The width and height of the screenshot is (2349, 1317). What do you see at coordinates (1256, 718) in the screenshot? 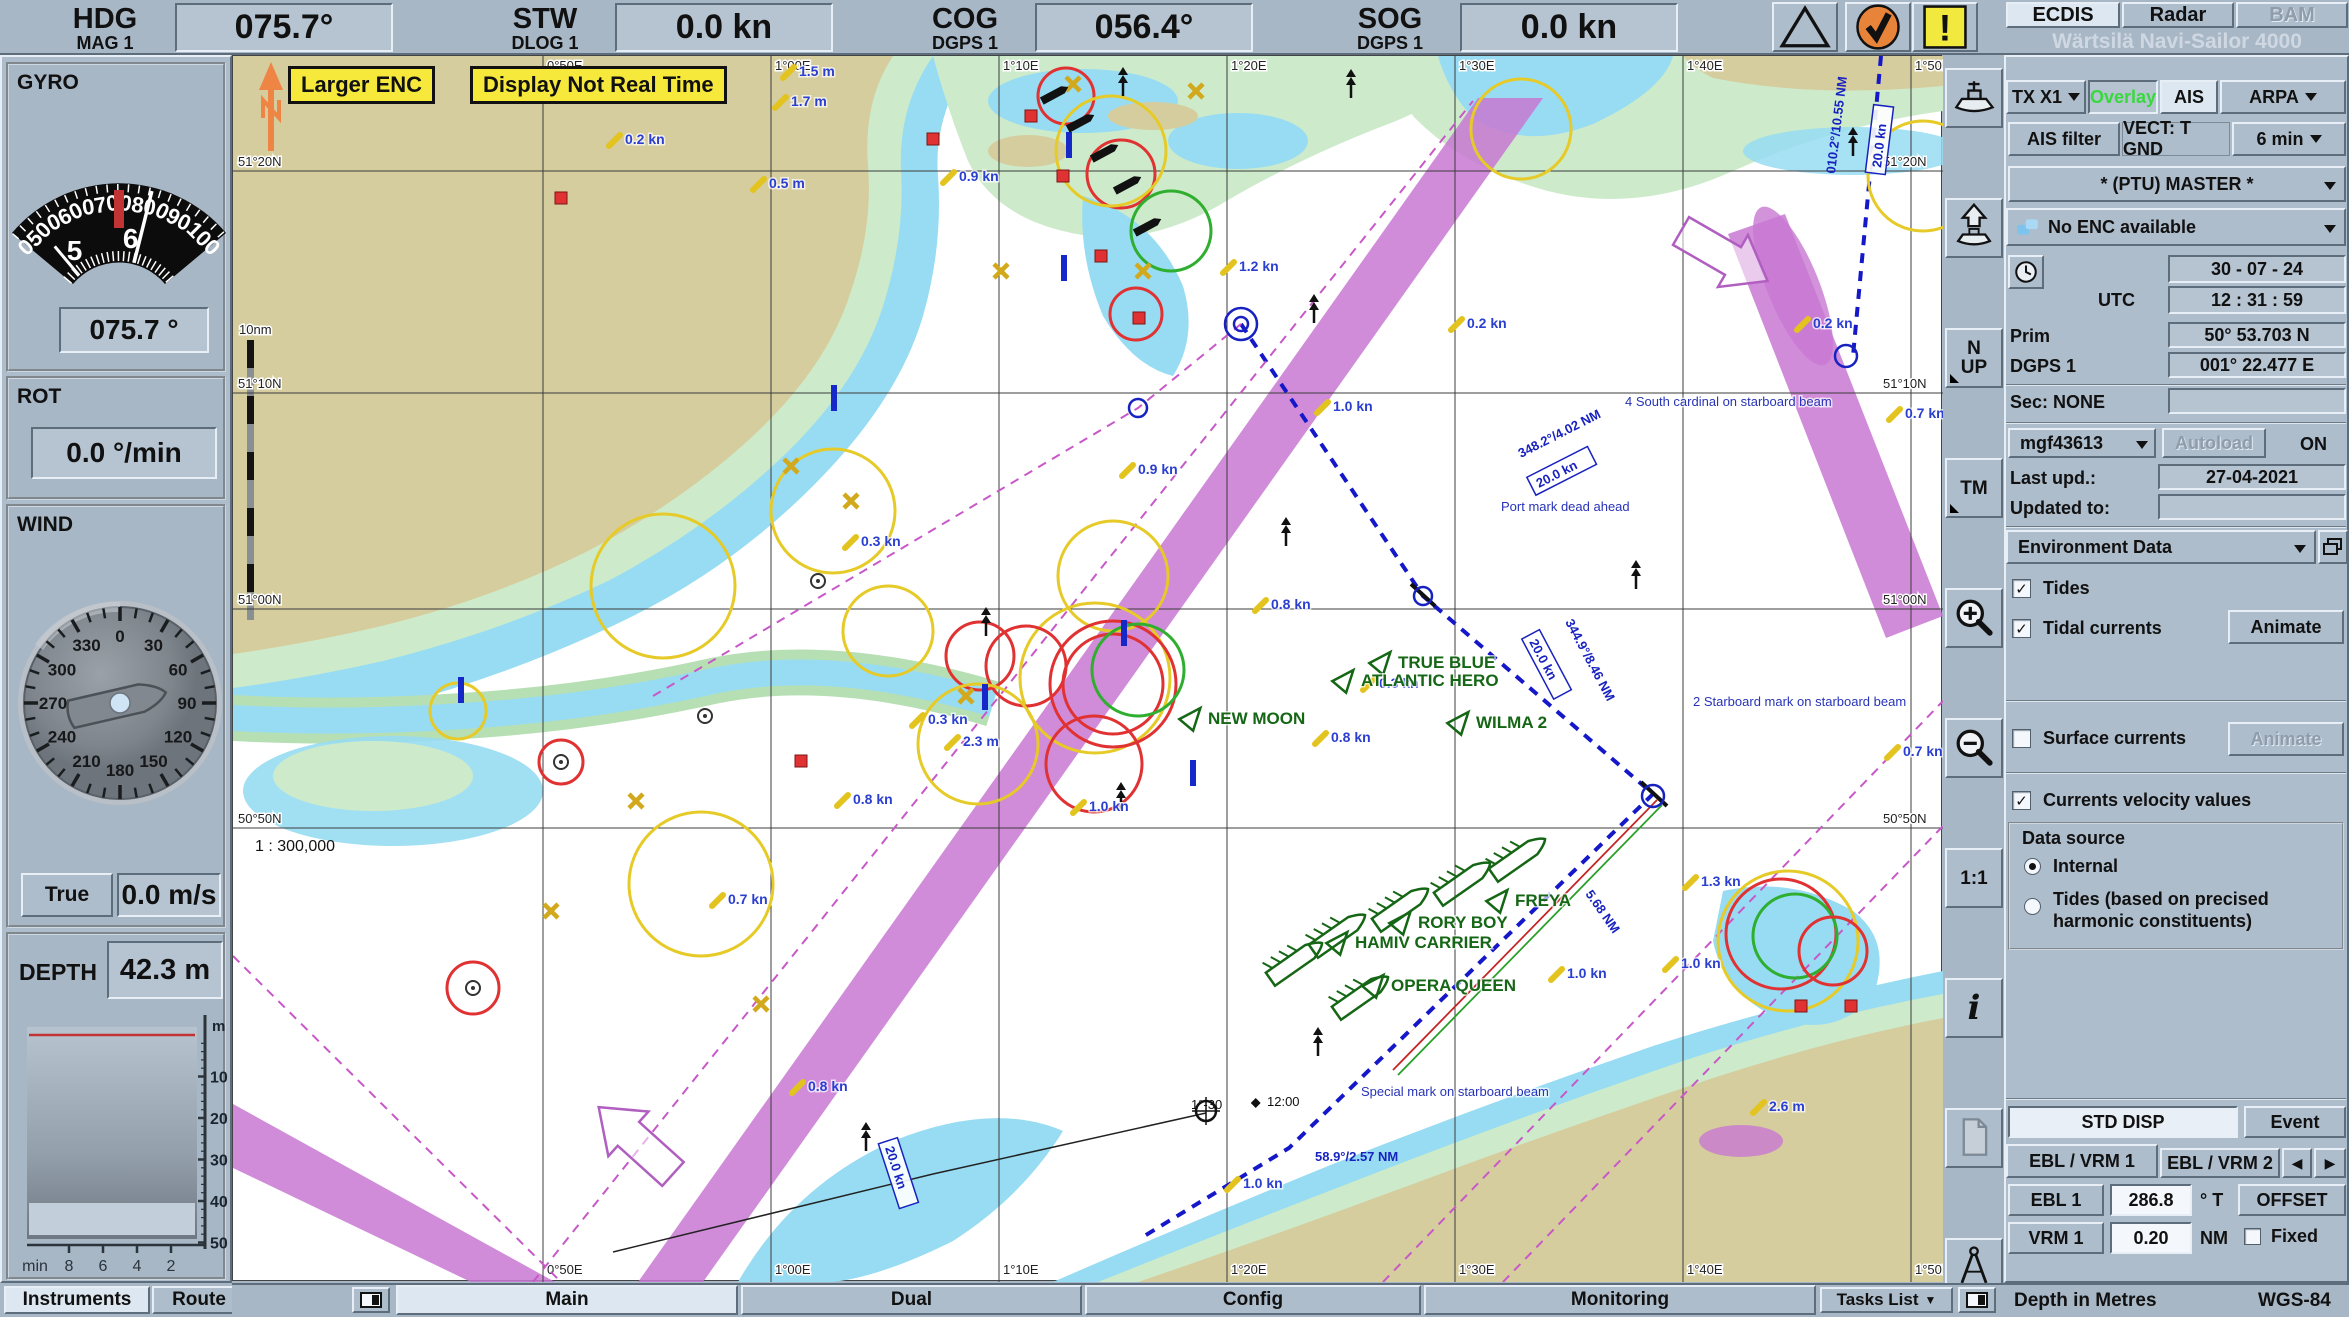
I see `ais-ship-label: NEW MOON` at bounding box center [1256, 718].